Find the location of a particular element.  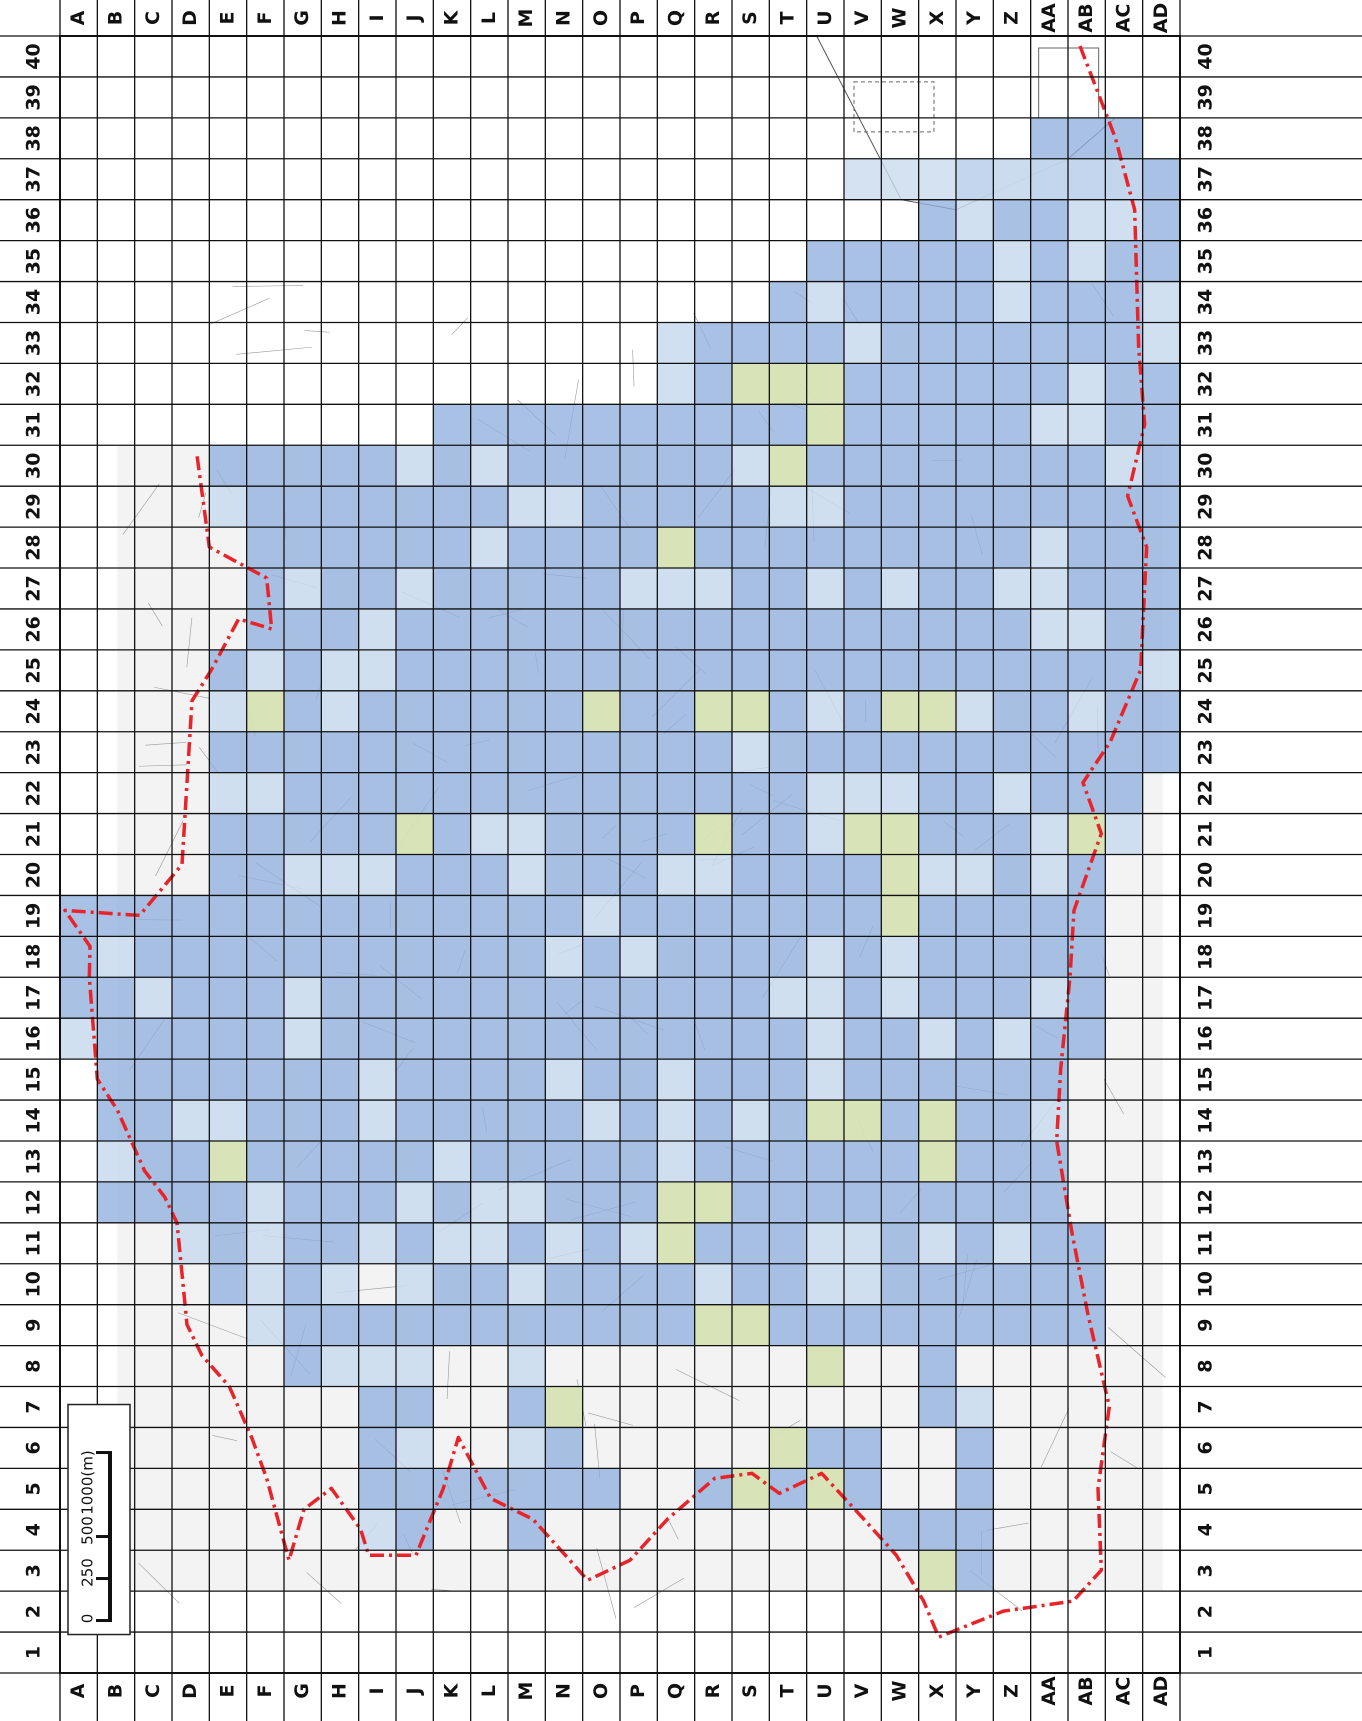

row-label-left: 16 is located at coordinates (34, 1038).